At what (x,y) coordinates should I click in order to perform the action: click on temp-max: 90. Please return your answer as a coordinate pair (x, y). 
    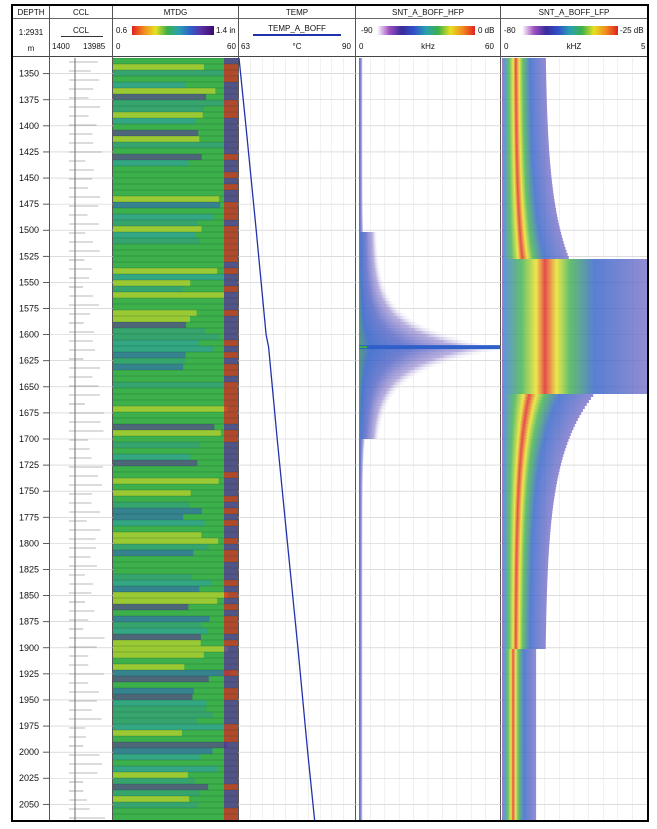
    Looking at the image, I should click on (346, 46).